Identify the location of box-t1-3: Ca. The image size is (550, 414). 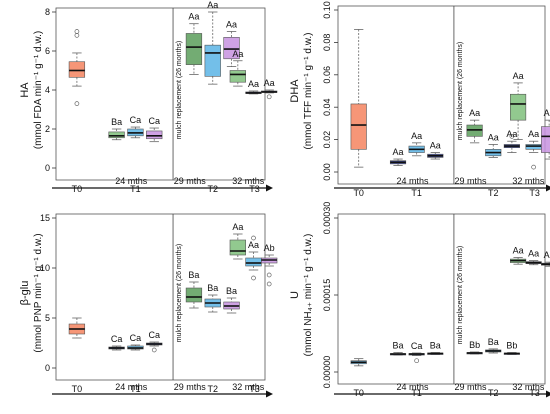
(154, 341).